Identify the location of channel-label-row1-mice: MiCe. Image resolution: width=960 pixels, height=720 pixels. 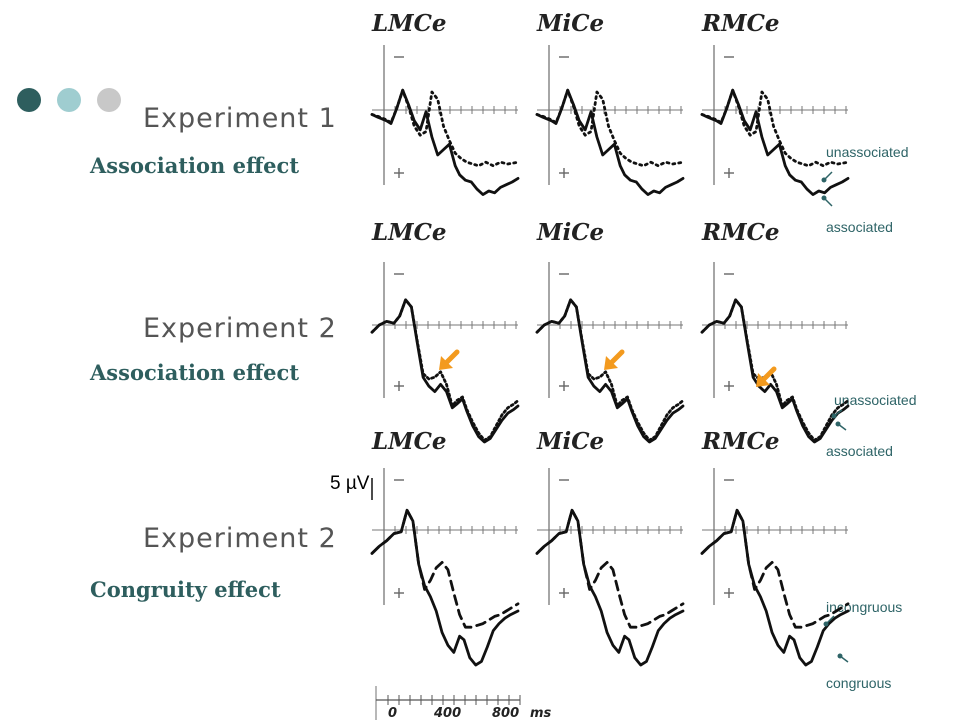
(570, 23).